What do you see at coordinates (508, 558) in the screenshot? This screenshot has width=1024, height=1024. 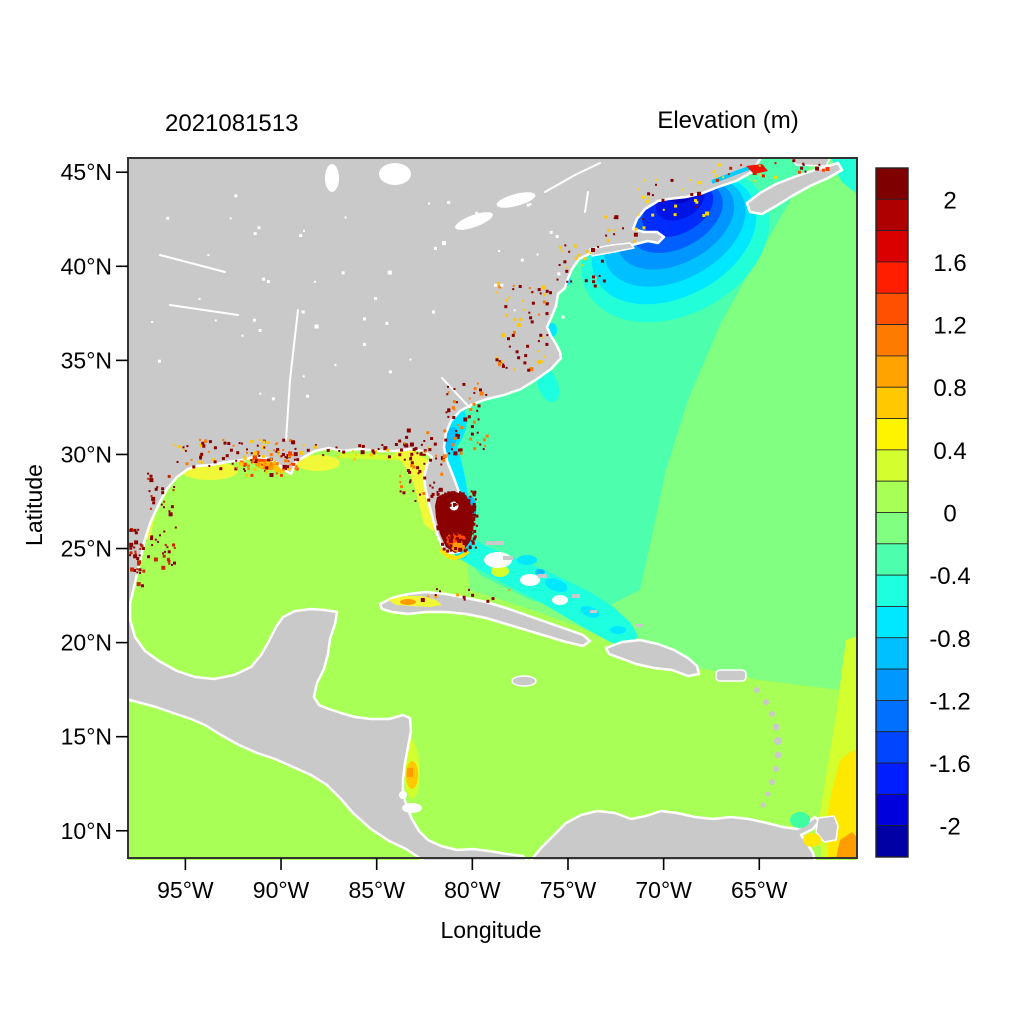 I see `andros-isle` at bounding box center [508, 558].